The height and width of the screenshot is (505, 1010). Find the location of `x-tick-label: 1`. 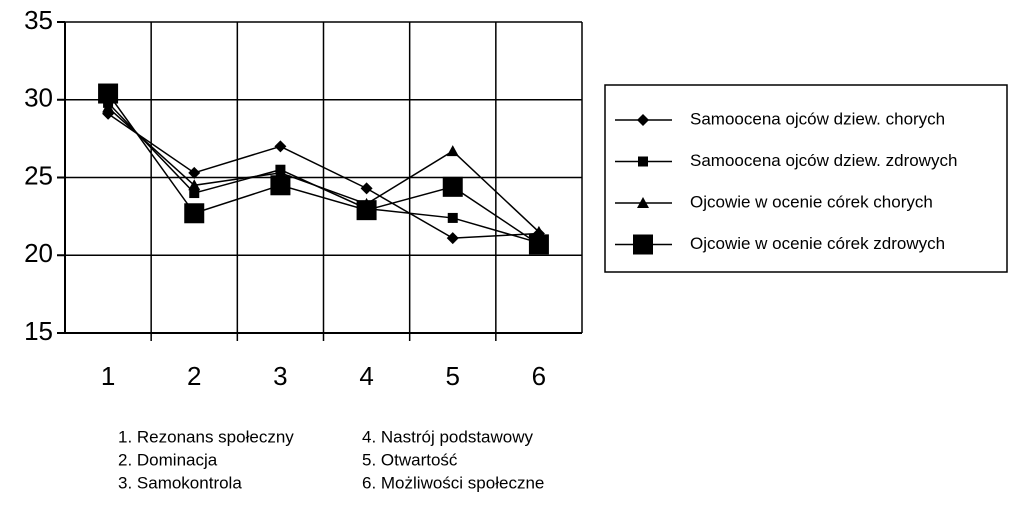

x-tick-label: 1 is located at coordinates (108, 376).